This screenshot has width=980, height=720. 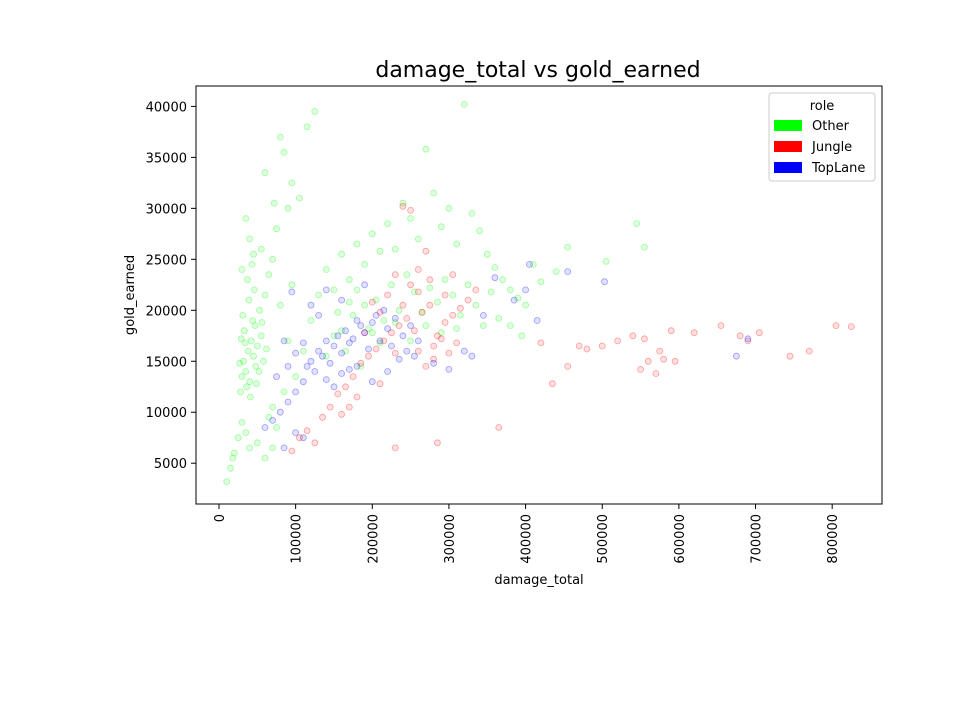 I want to click on y-tick-label-1: 10000, so click(x=166, y=413).